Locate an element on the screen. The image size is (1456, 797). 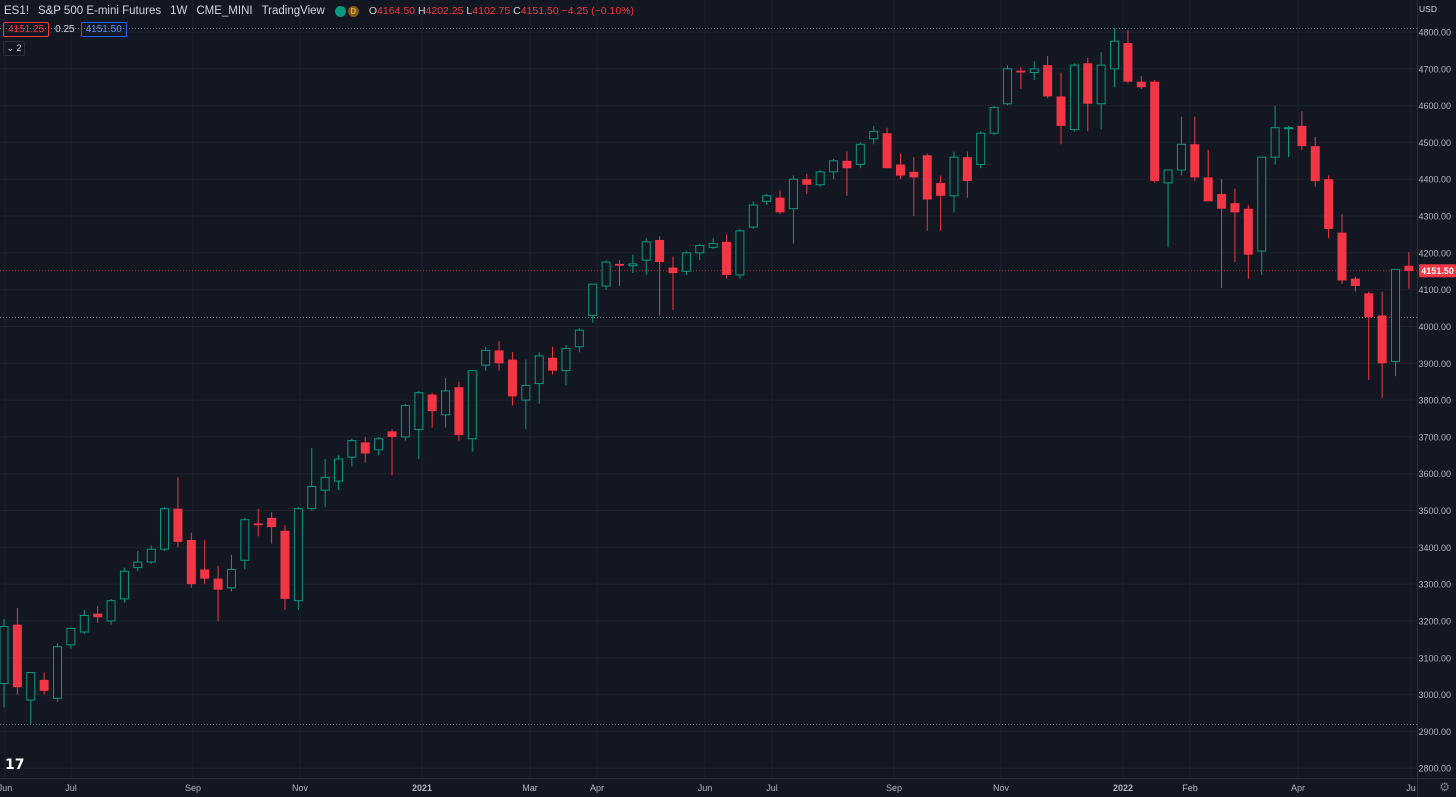
y-tick-label: 4600.00 is located at coordinates (1434, 106).